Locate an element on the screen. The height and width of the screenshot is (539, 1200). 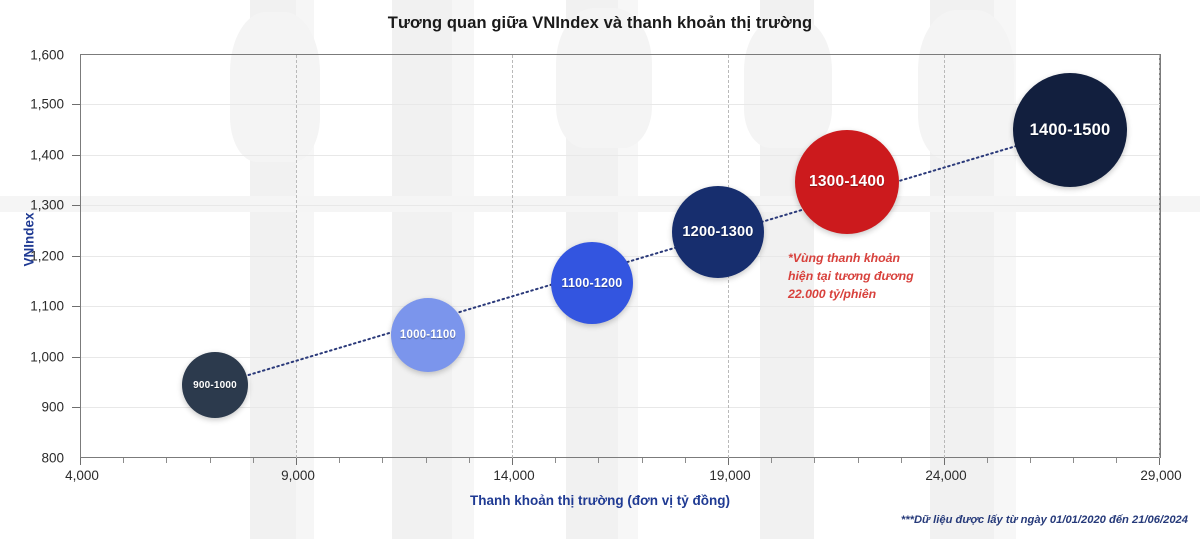
x-axis-label: 14,000 is located at coordinates (514, 475).